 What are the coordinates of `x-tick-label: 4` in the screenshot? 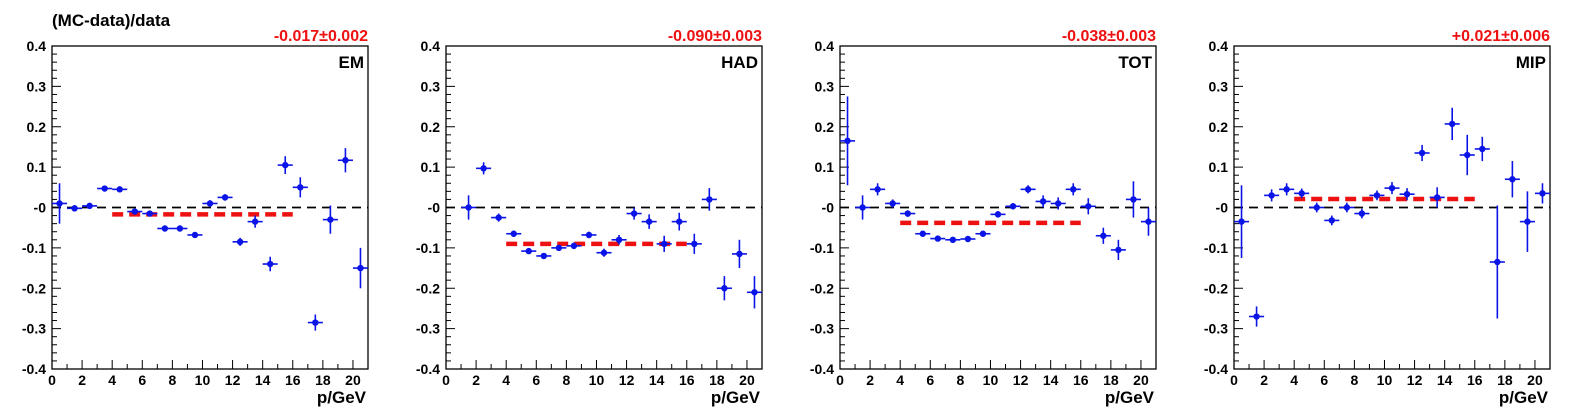 It's located at (506, 380).